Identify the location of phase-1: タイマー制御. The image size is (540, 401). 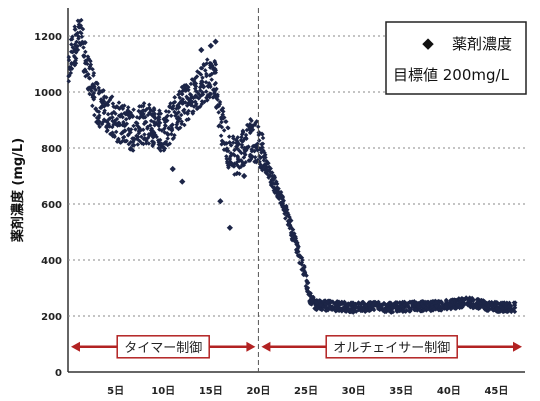
(163, 347).